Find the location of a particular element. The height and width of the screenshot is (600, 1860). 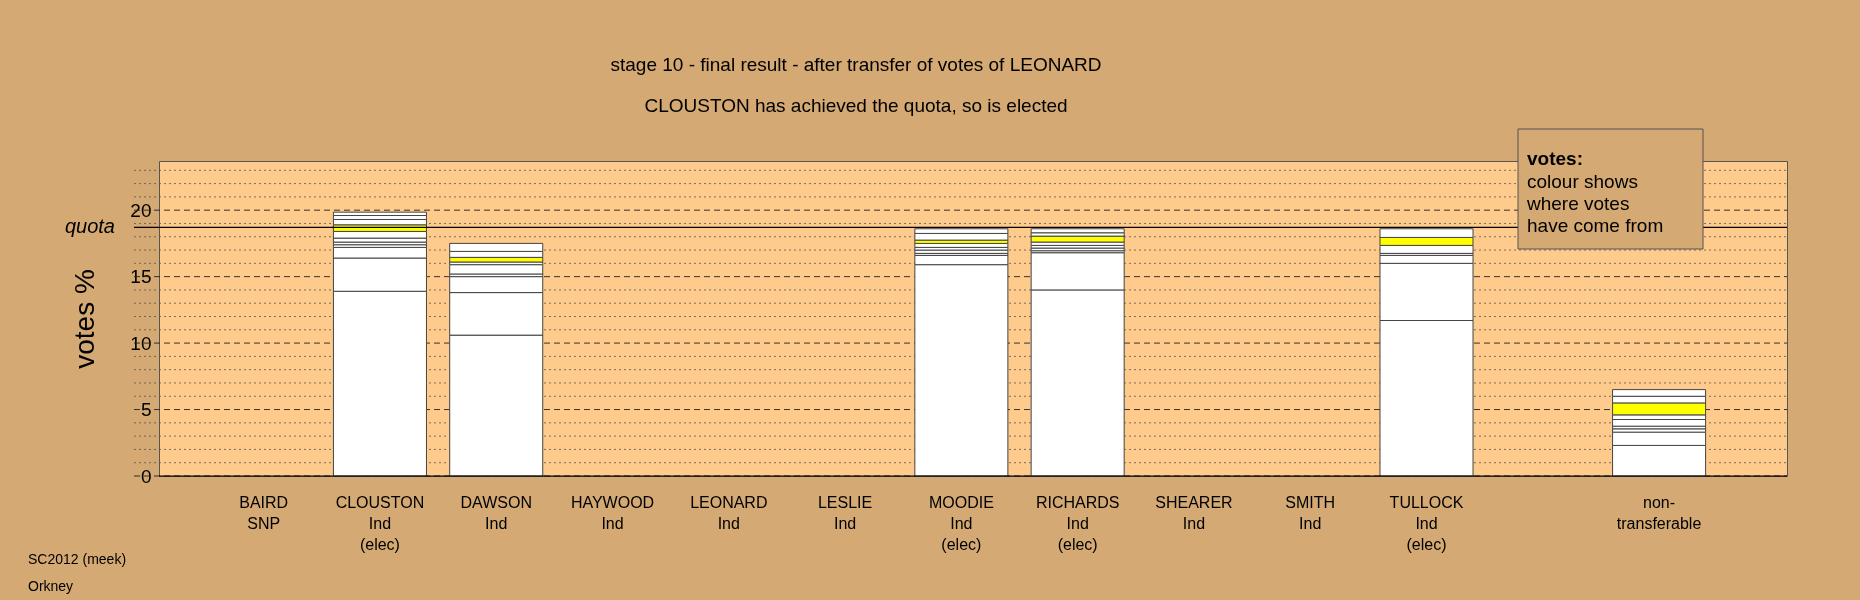

annotation: votes: is located at coordinates (1555, 158).